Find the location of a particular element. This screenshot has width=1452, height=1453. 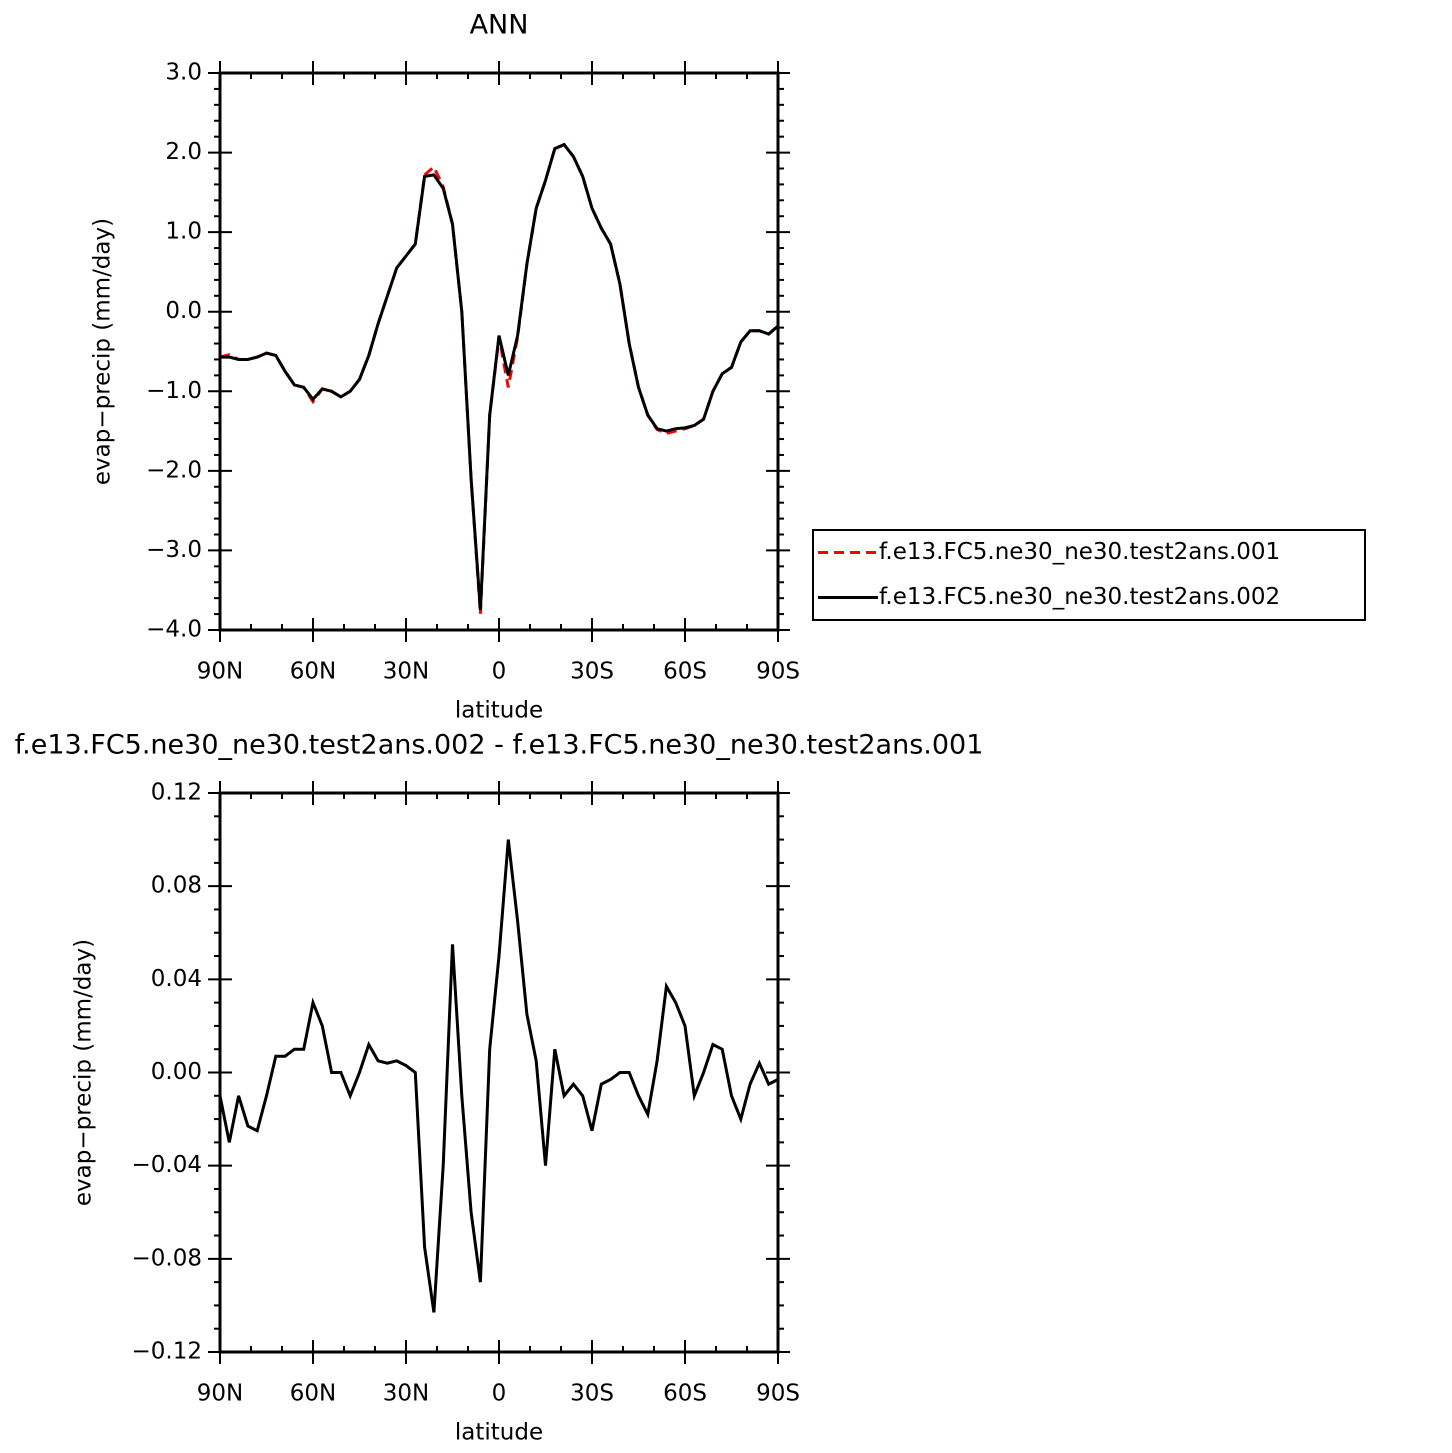

y-tick-label: 0.0 is located at coordinates (183, 311).